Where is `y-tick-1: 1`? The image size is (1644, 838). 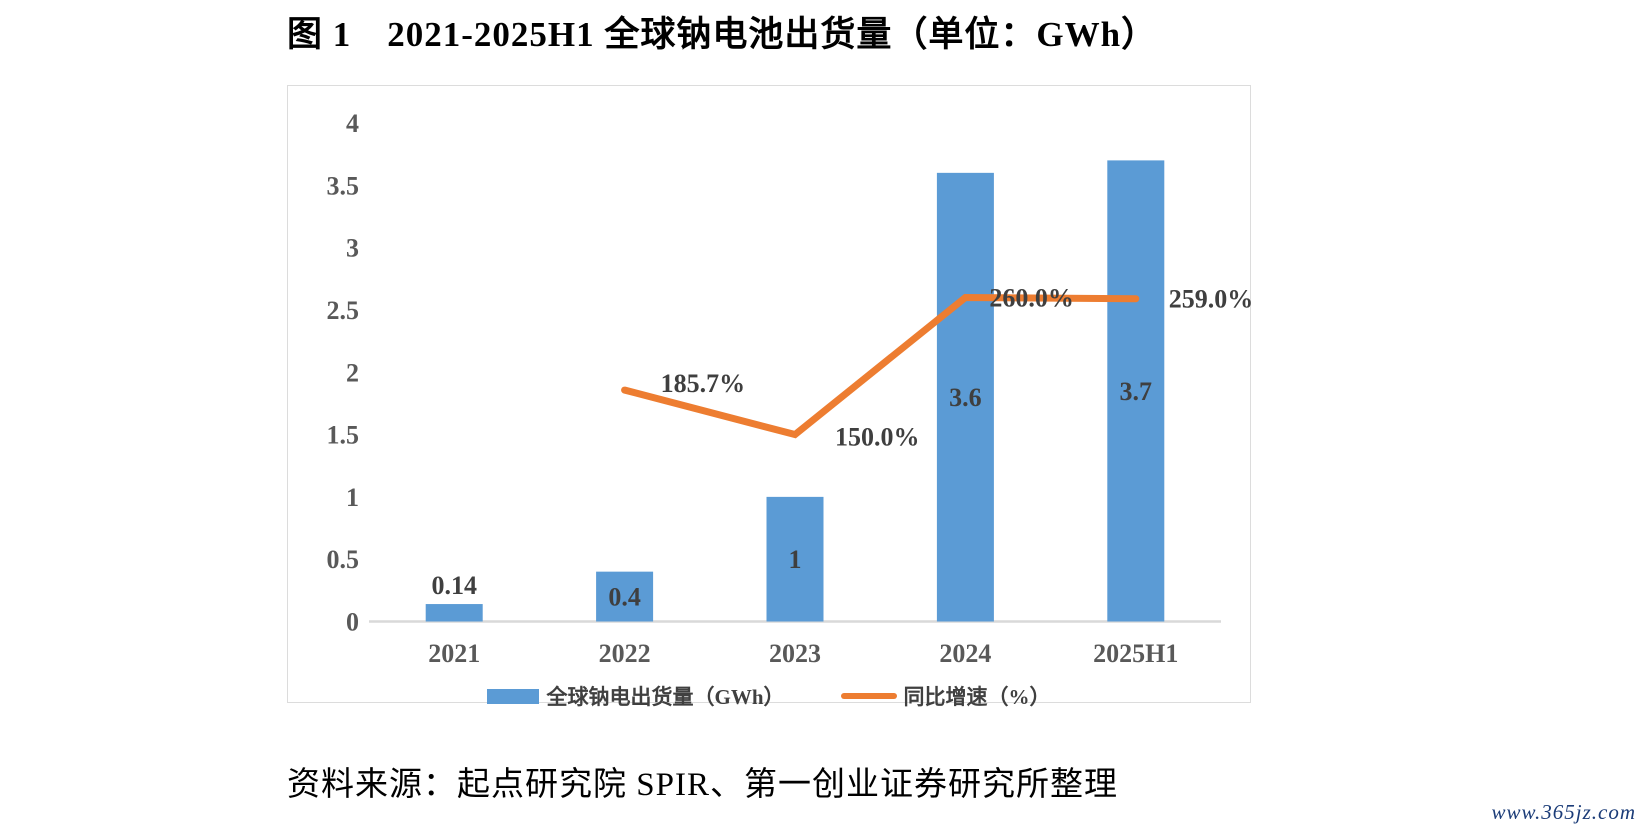 y-tick-1: 1 is located at coordinates (352, 497).